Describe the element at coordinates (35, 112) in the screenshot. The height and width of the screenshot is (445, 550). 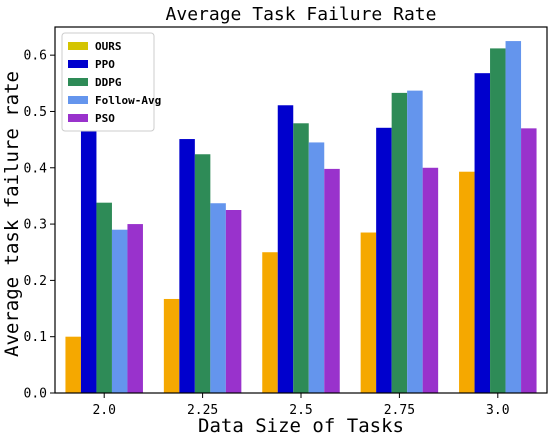
I see `y-tick-label: 0.5` at that location.